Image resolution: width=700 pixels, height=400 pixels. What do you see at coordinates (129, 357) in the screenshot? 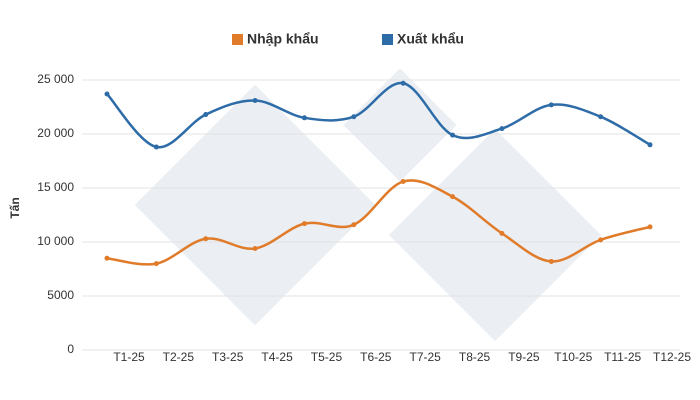
I see `x-tick-label: T1-25` at bounding box center [129, 357].